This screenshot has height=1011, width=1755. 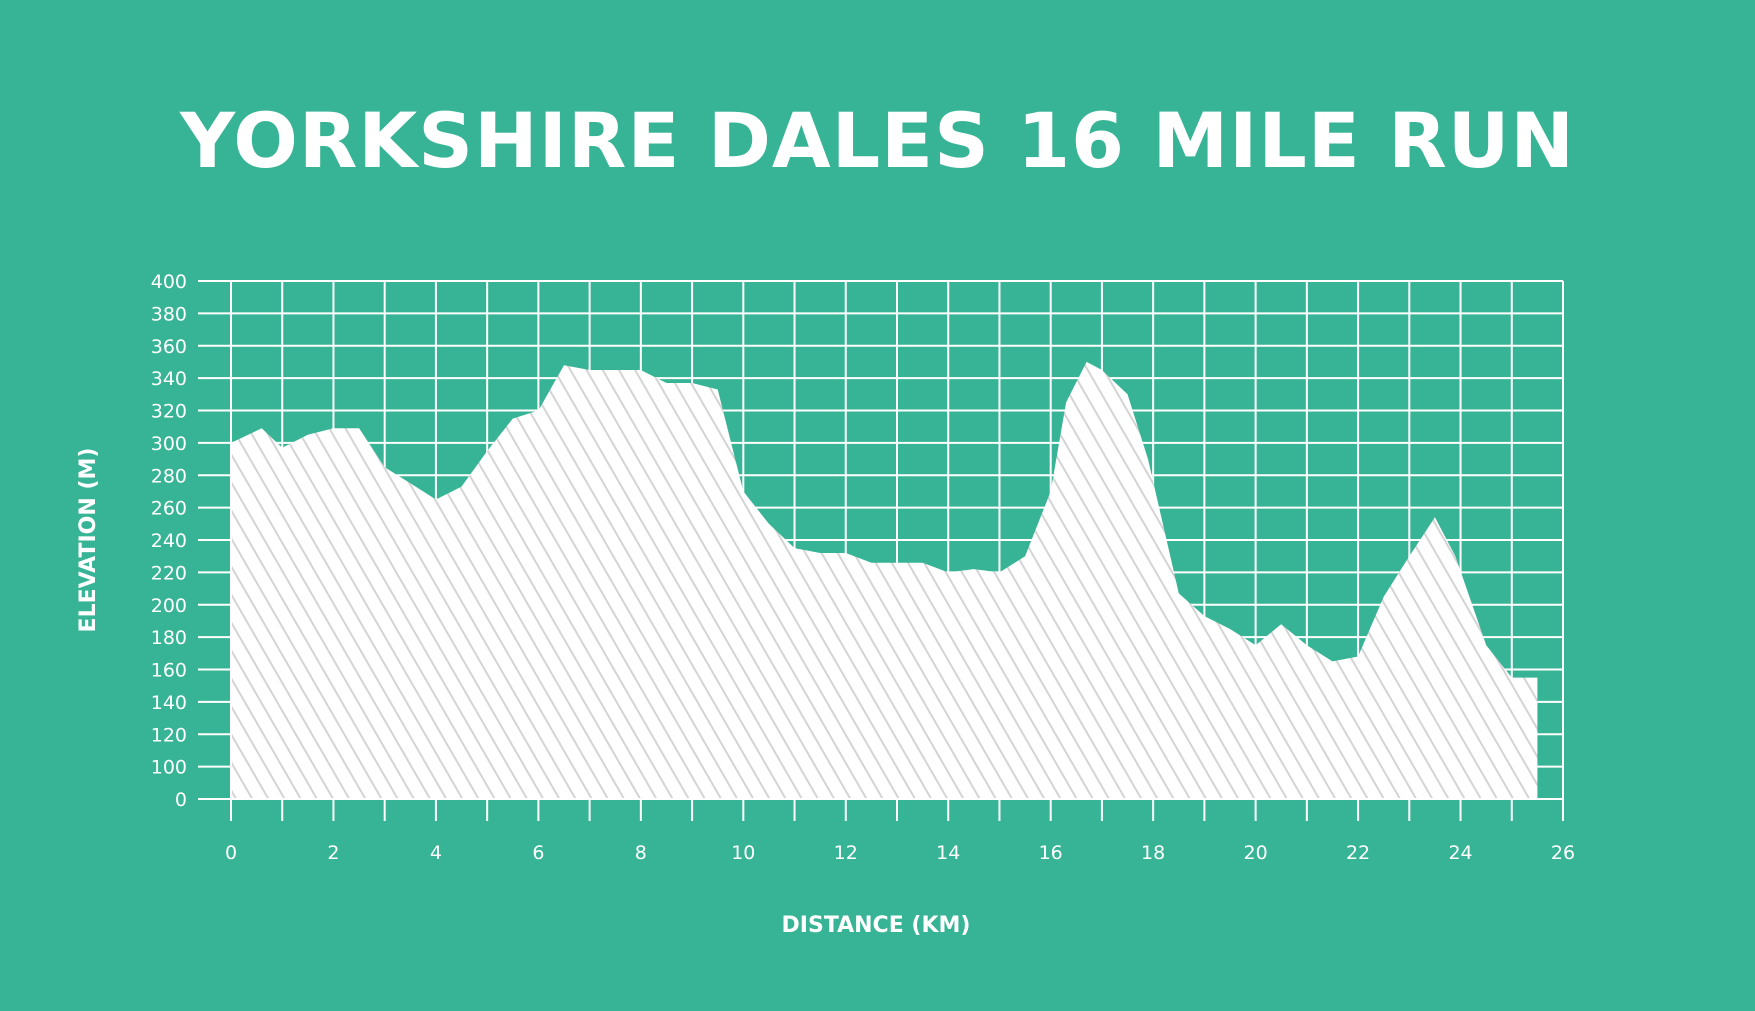 What do you see at coordinates (436, 853) in the screenshot?
I see `x-tick-label: 4` at bounding box center [436, 853].